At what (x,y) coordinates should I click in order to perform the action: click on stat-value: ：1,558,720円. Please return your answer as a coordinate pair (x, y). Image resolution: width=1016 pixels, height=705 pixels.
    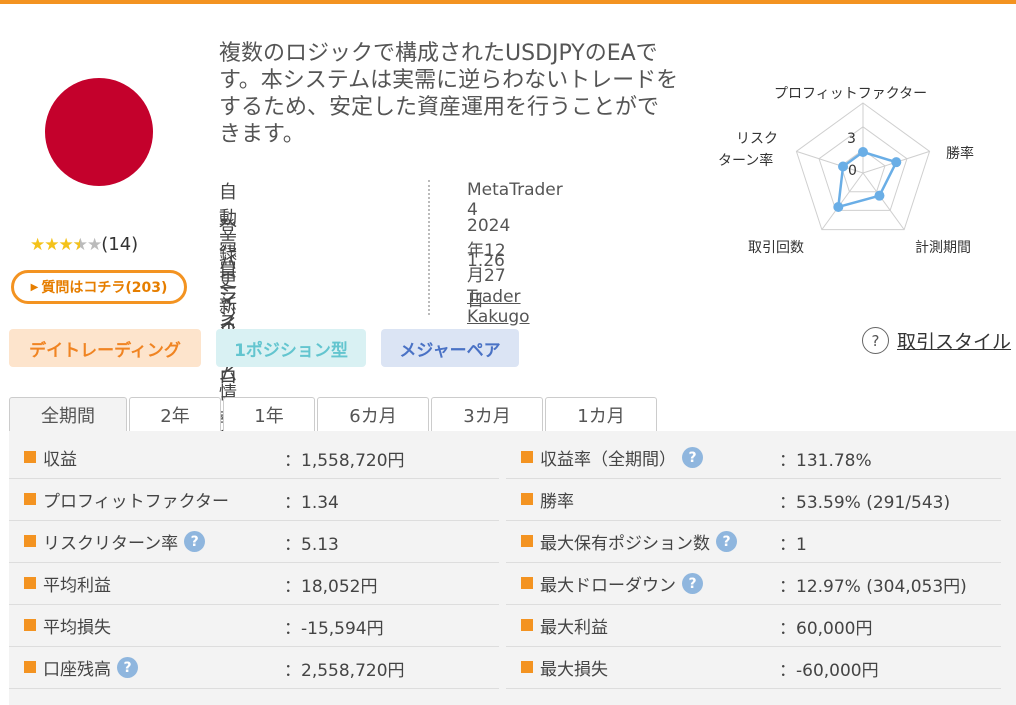
    Looking at the image, I should click on (344, 461).